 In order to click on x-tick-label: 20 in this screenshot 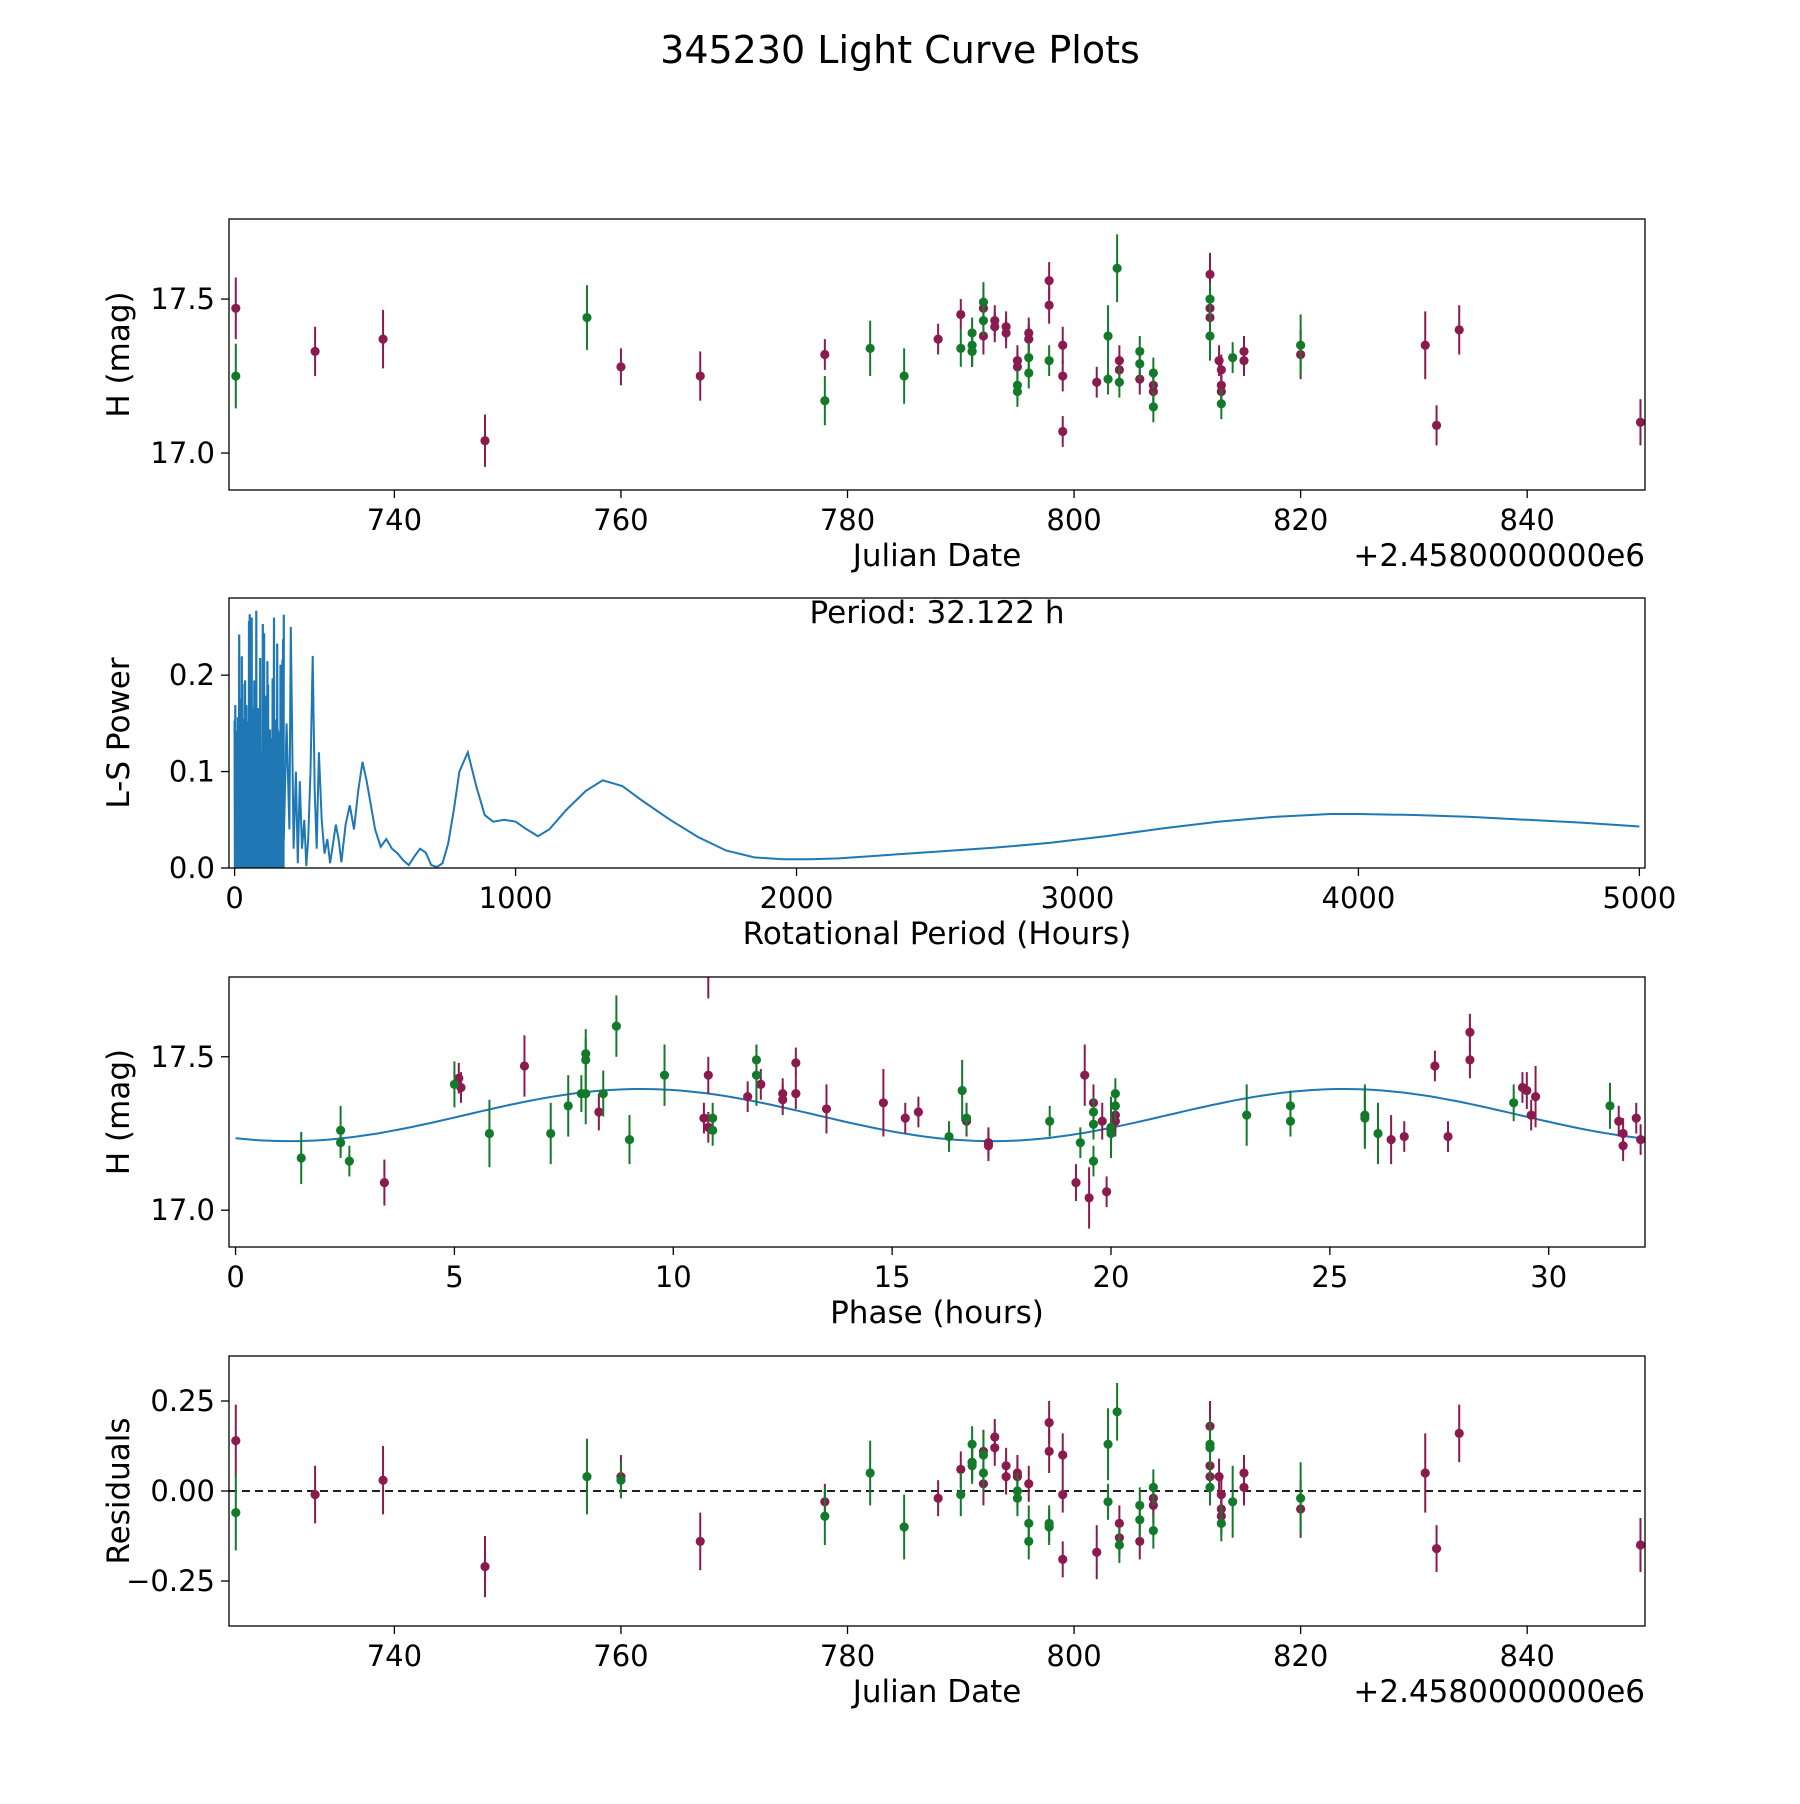, I will do `click(1111, 1277)`.